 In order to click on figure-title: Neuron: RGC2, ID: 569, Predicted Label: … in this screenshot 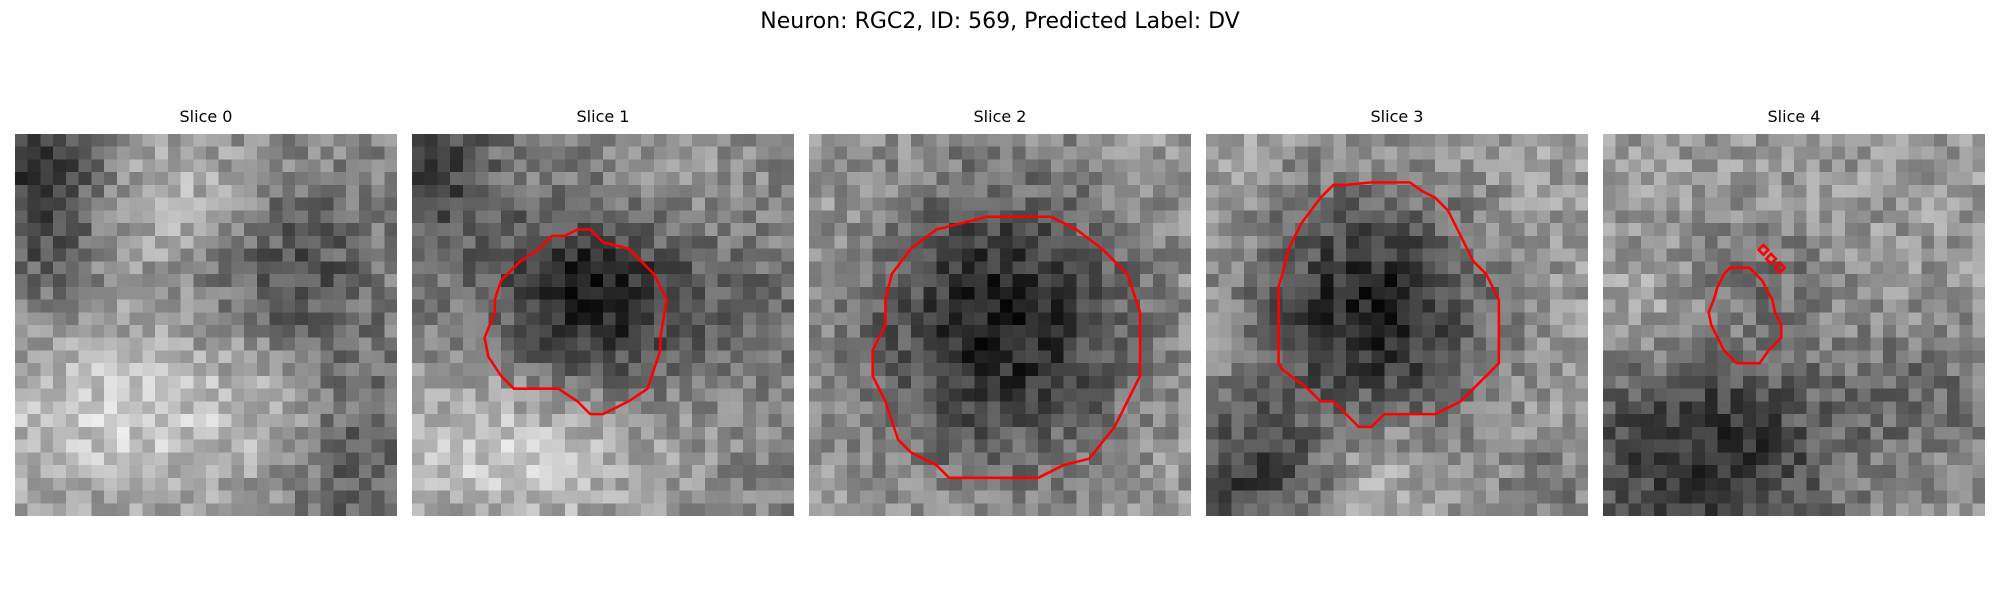, I will do `click(1000, 22)`.